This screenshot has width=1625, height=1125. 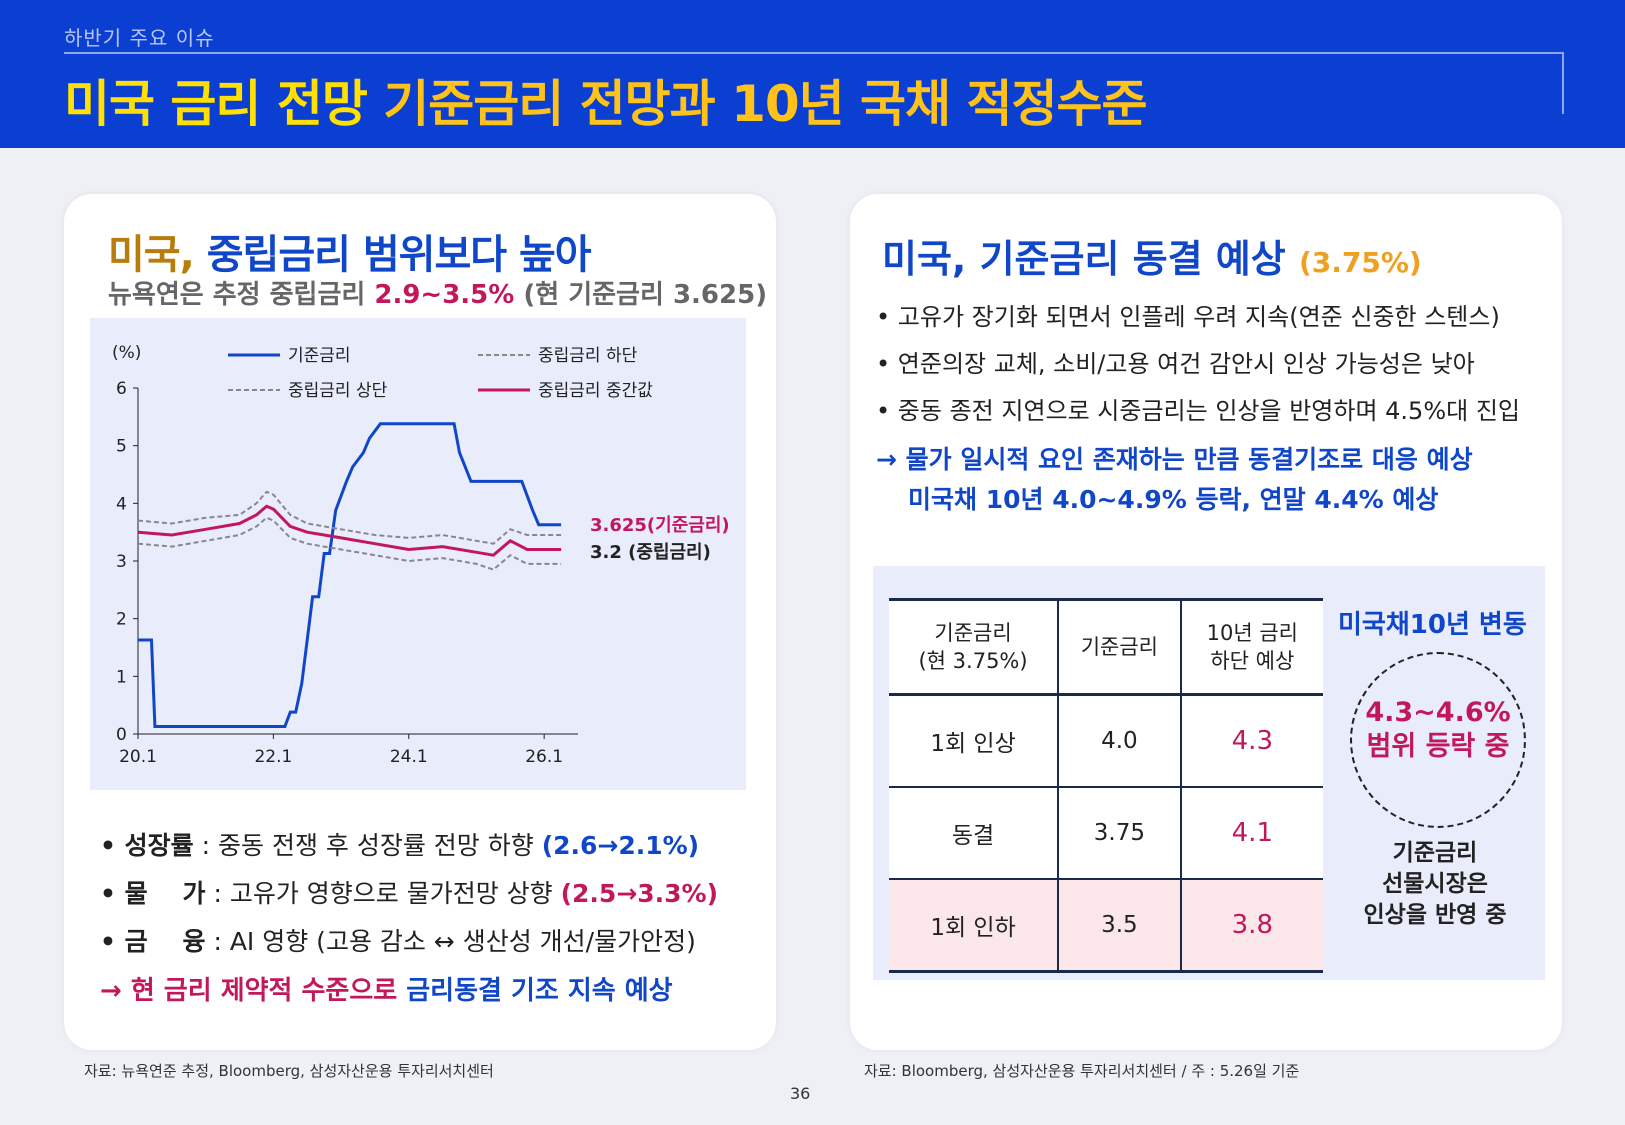 What do you see at coordinates (539, 991) in the screenshot?
I see `left-conclusion-main: 금리동결 기조 지속 예상` at bounding box center [539, 991].